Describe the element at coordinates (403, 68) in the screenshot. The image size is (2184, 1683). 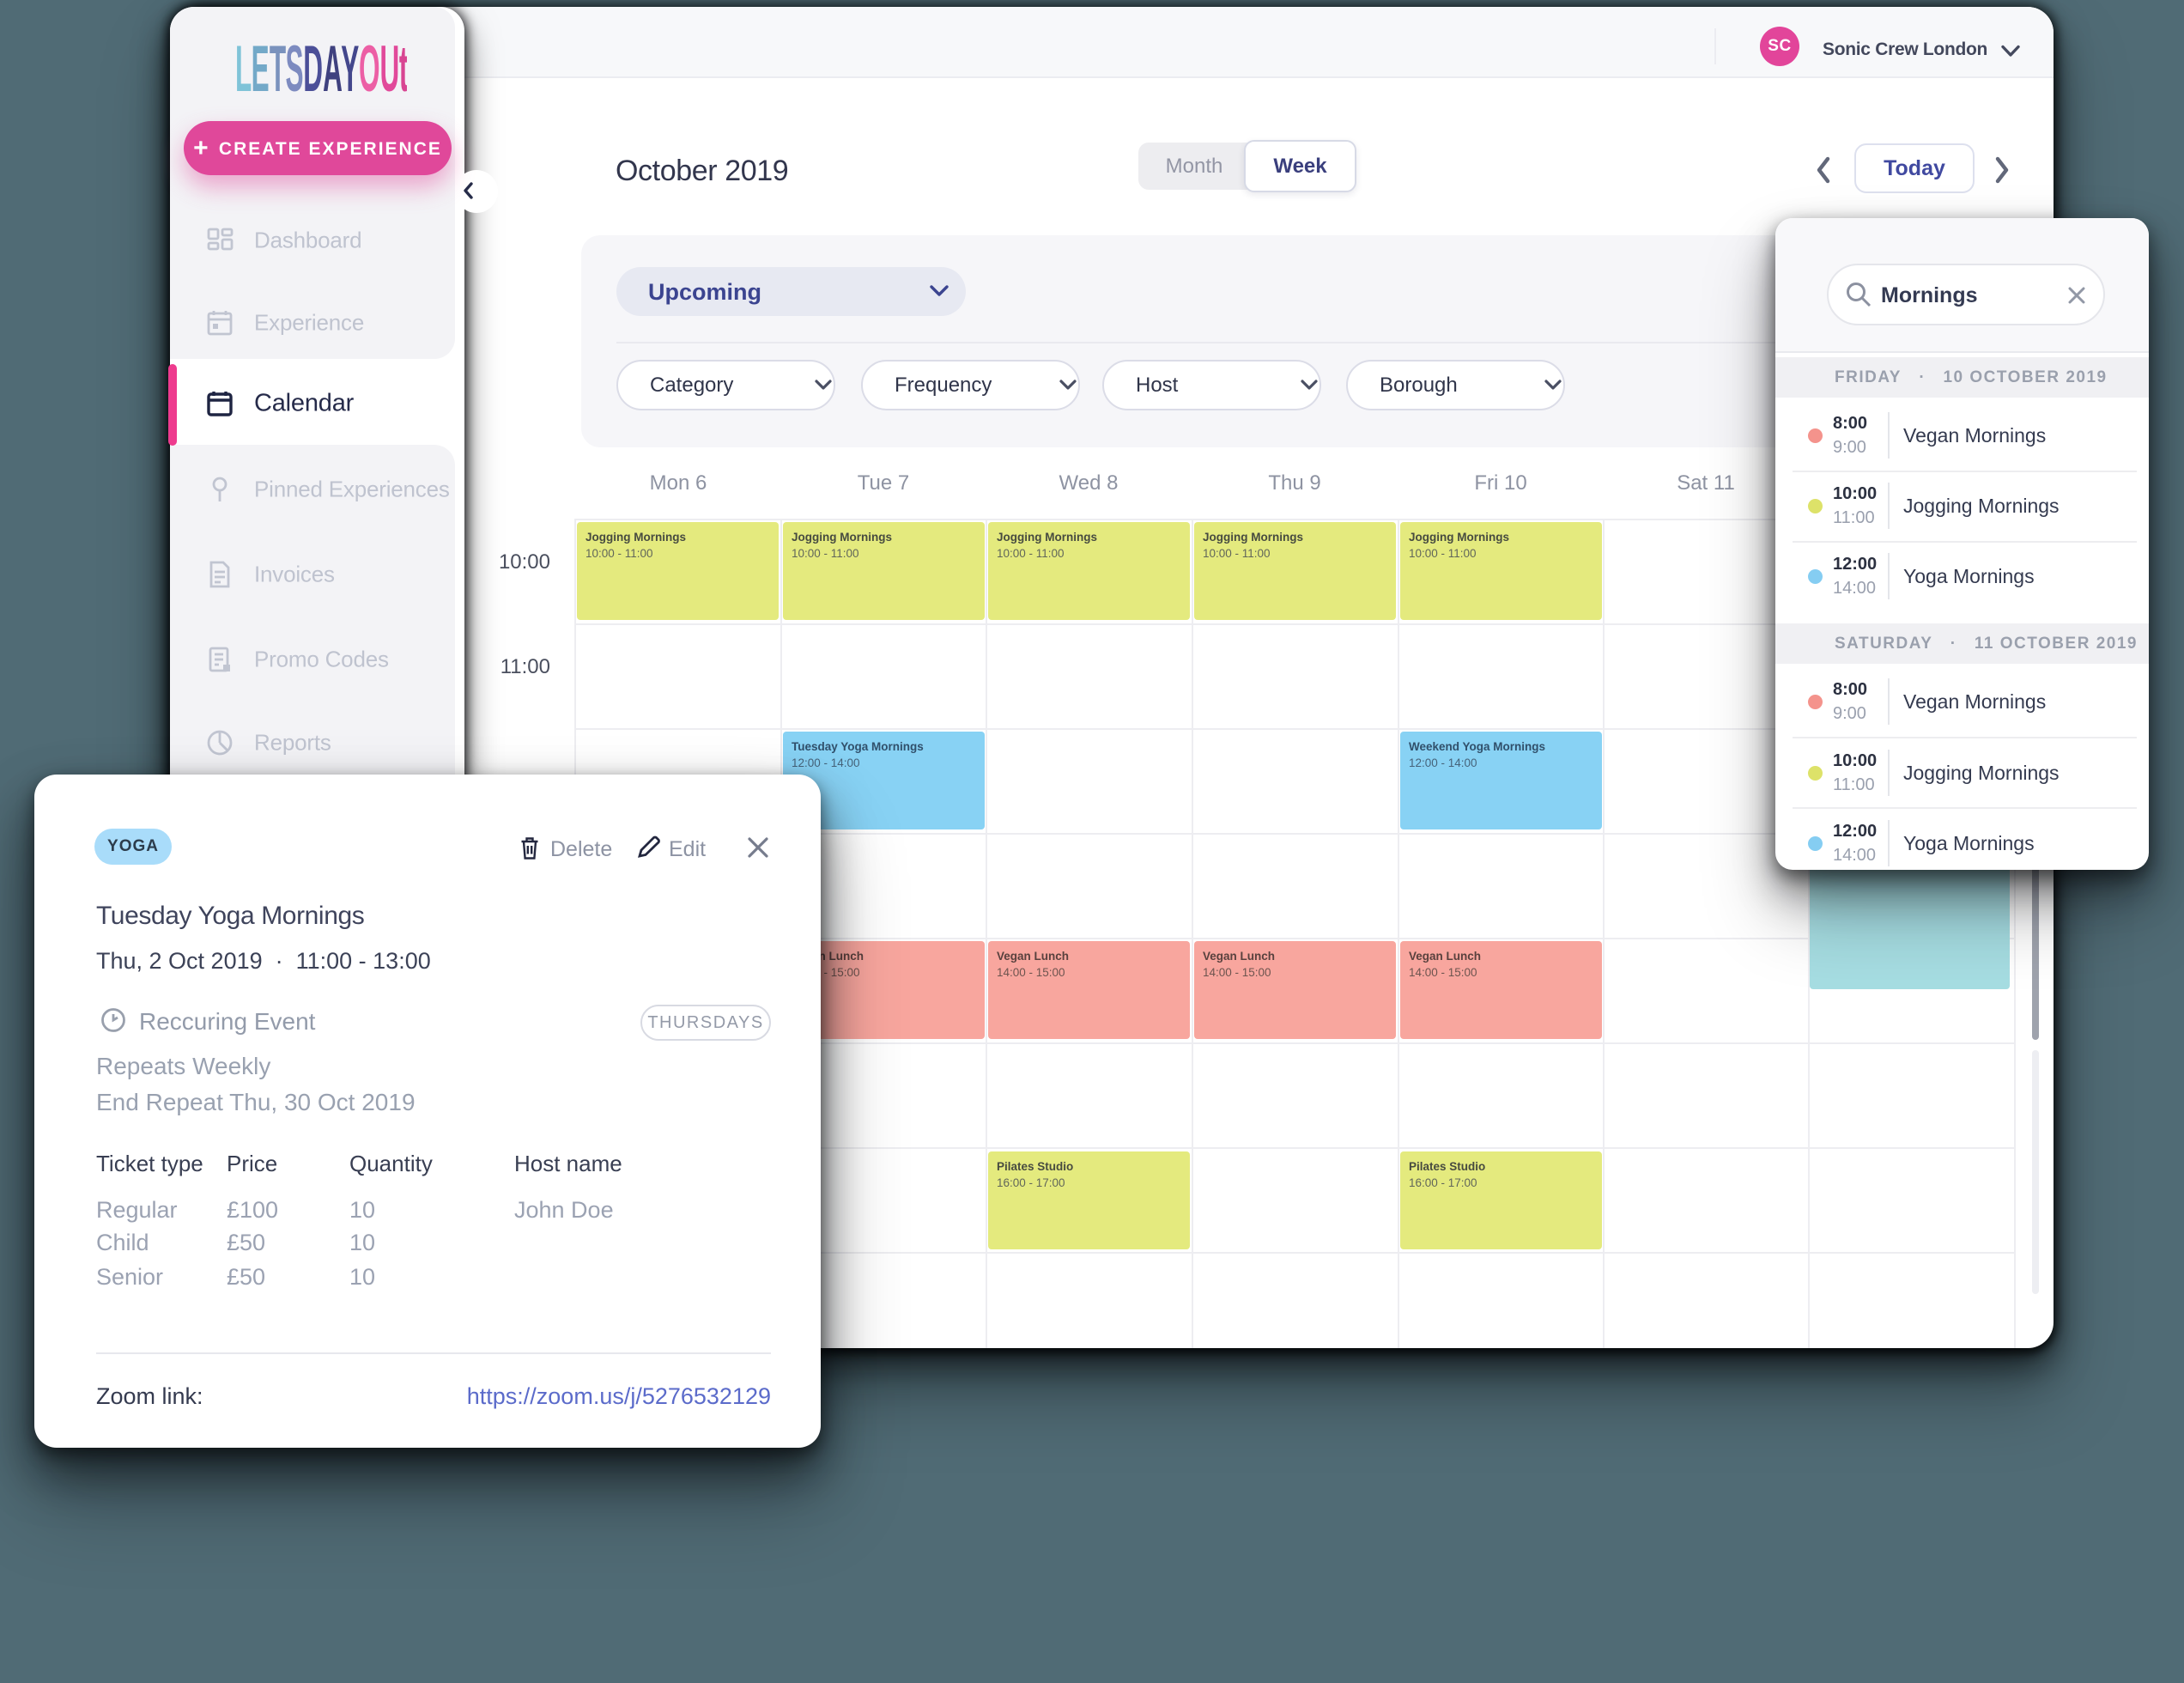
I see `svg-text: t` at that location.